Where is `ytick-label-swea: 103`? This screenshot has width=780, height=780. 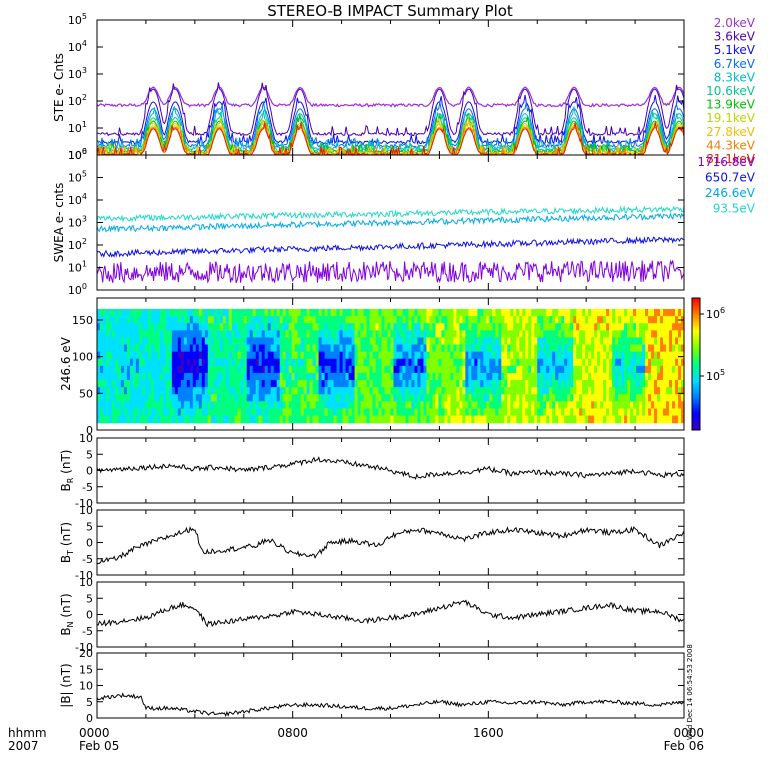 ytick-label-swea: 103 is located at coordinates (77, 222).